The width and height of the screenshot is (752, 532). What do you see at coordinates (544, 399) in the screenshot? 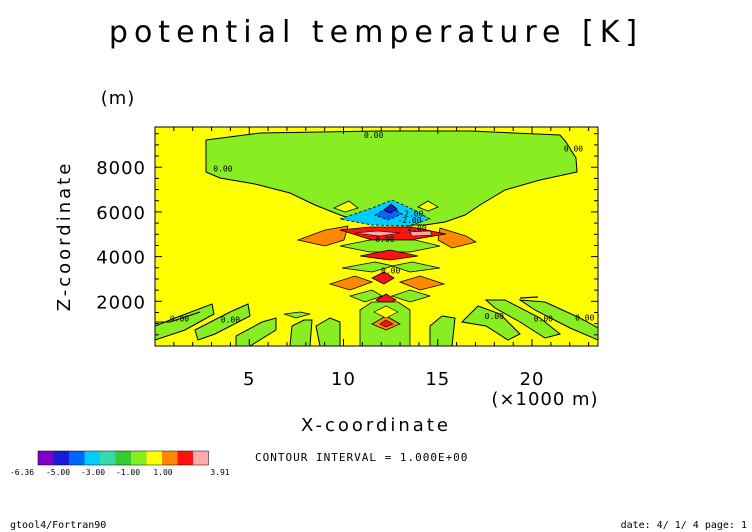
I see `x-unit-label: (×1000 m)` at bounding box center [544, 399].